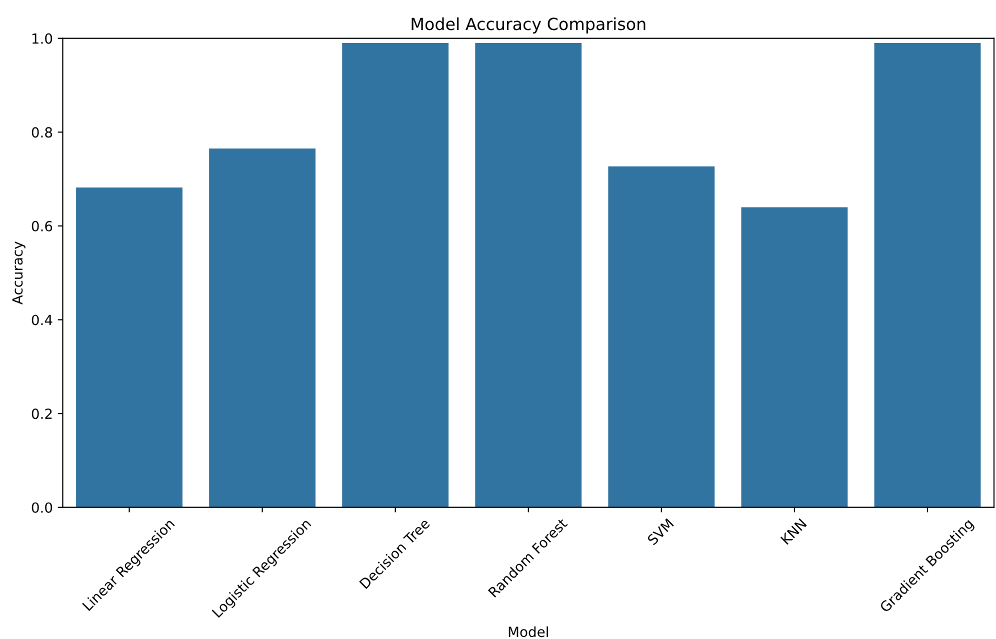 The height and width of the screenshot is (639, 996). What do you see at coordinates (42, 320) in the screenshot?
I see `y-tick-label: 0.4` at bounding box center [42, 320].